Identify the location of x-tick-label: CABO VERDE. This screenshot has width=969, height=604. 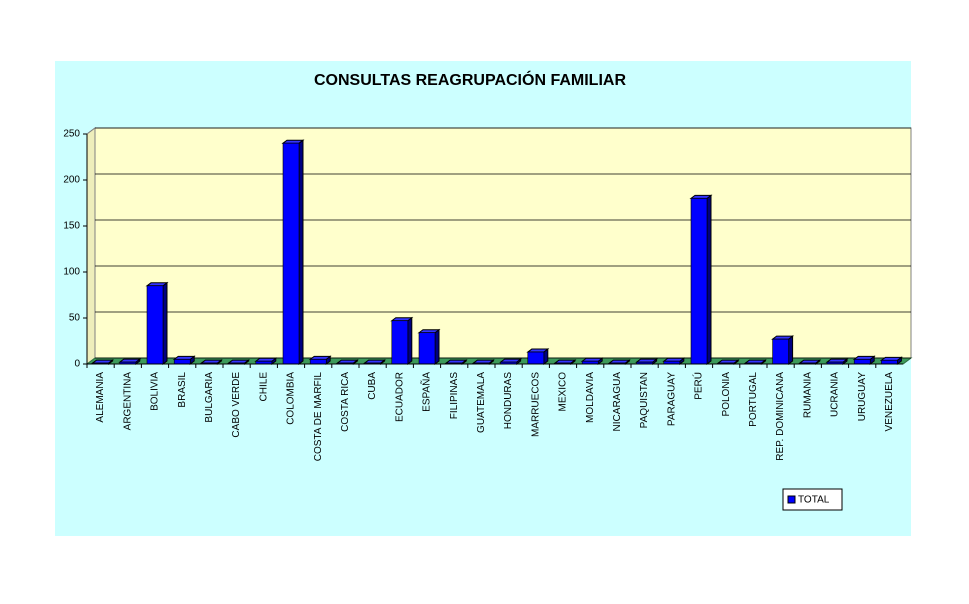
(236, 405).